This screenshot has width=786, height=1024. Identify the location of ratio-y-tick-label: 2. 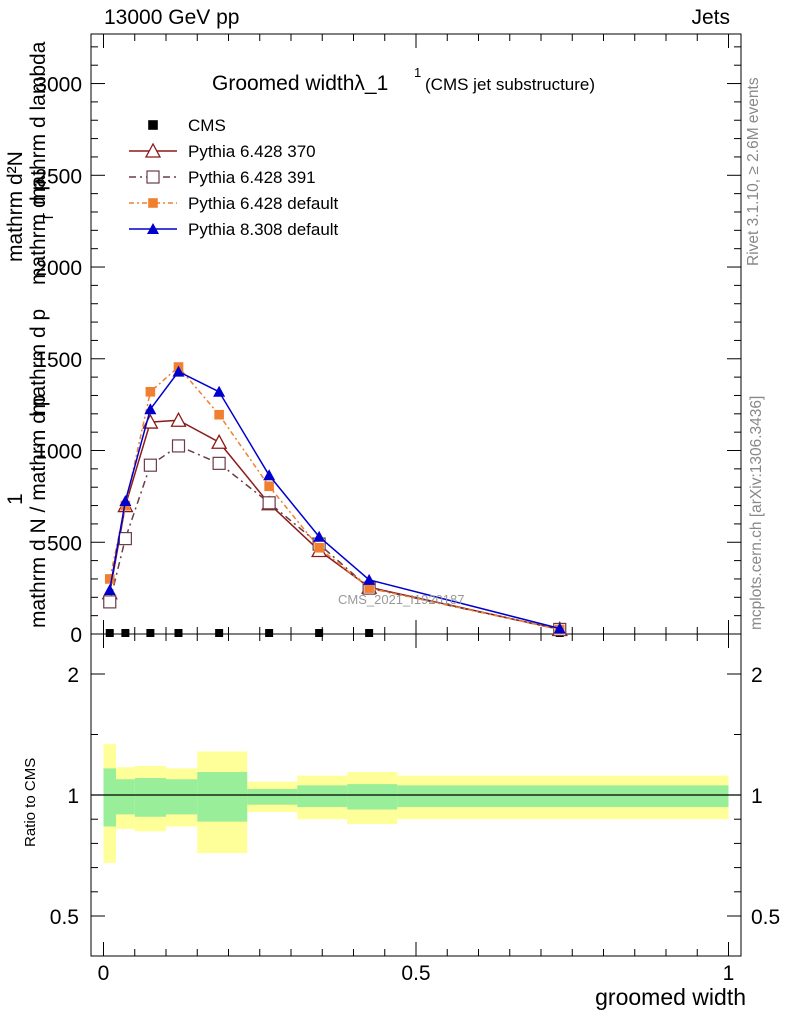
(73, 675).